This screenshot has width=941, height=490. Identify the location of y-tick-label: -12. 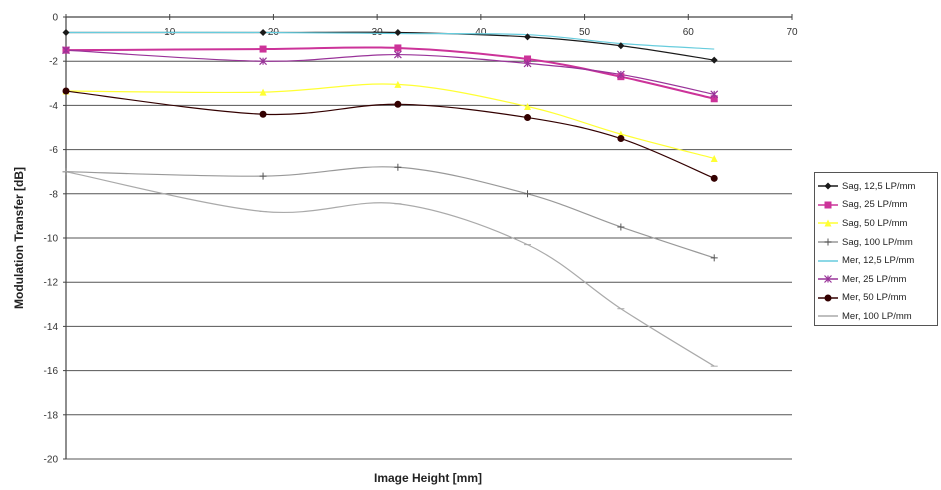
(51, 283).